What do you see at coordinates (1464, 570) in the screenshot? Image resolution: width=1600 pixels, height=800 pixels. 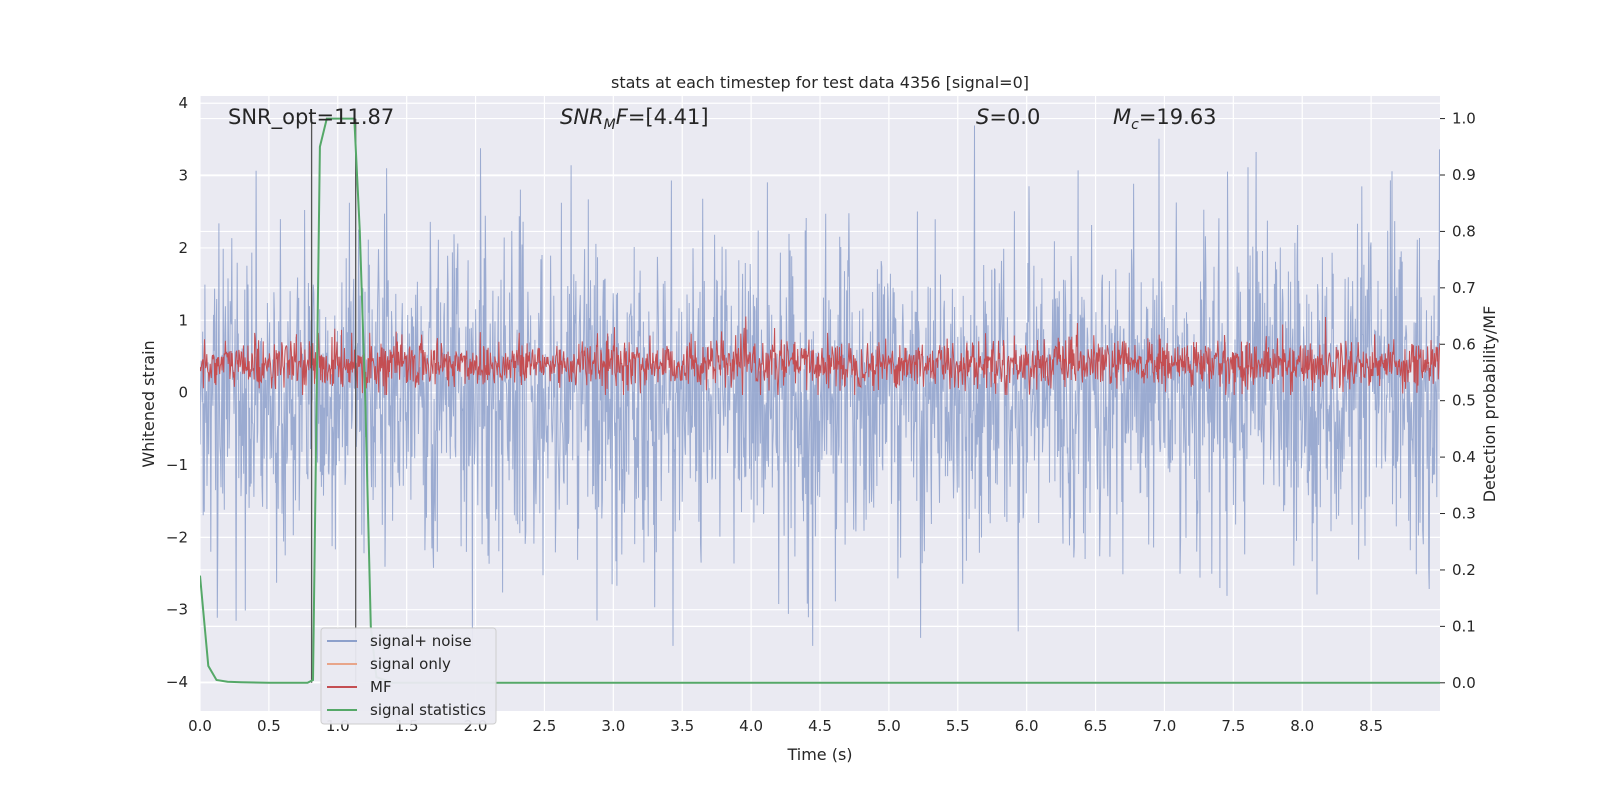 I see `y-tick-label-right: 0.2` at bounding box center [1464, 570].